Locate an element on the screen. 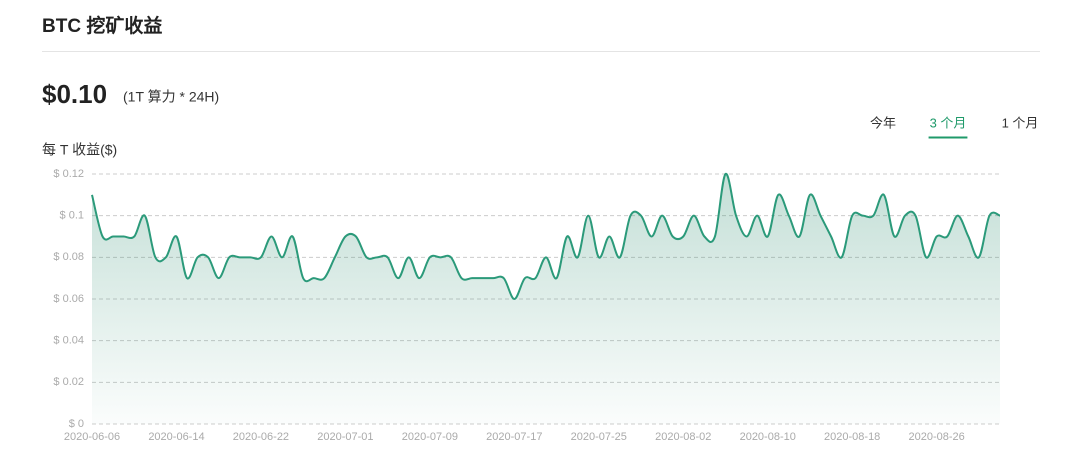  y-tick-label: $ 0.04 is located at coordinates (68, 341).